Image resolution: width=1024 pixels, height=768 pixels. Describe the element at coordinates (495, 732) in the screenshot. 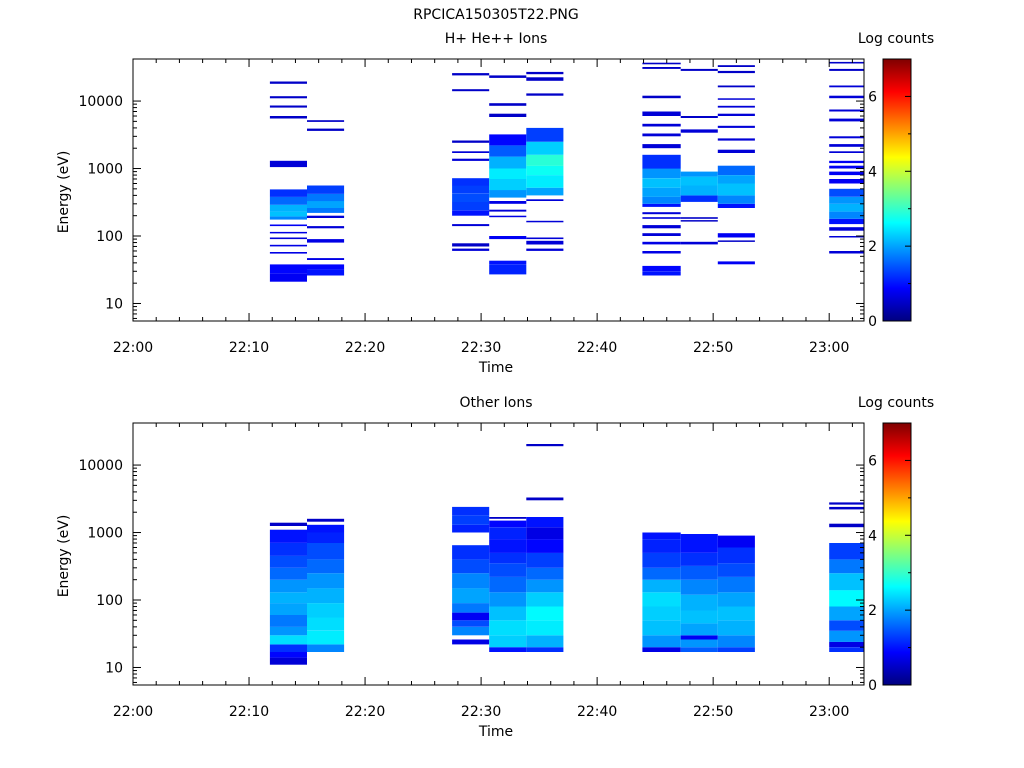

I see `x-axis-label: Time` at that location.